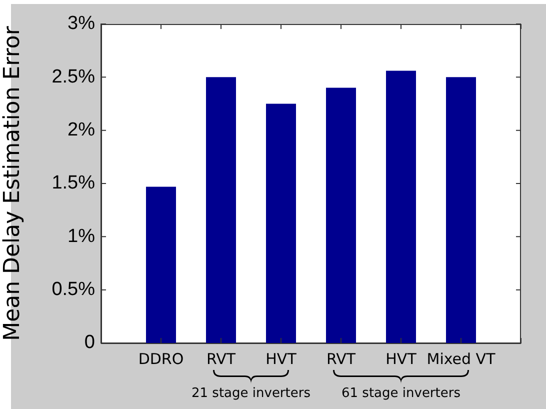 Image resolution: width=546 pixels, height=409 pixels. I want to click on text: 61 stage inverters, so click(401, 393).